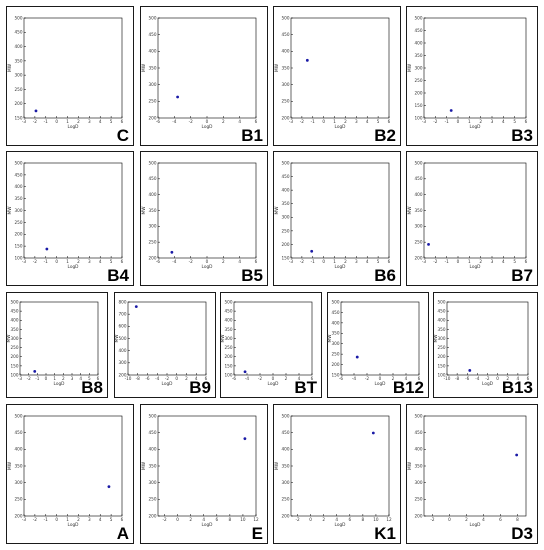  What do you see at coordinates (111, 519) in the screenshot?
I see `x-tick-label: 5` at bounding box center [111, 519].